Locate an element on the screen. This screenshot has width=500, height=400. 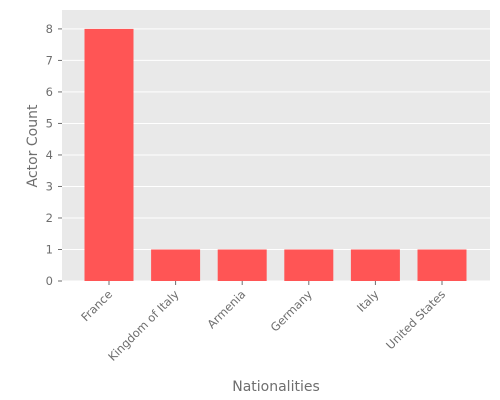
x-tick-label: United States is located at coordinates (415, 319).